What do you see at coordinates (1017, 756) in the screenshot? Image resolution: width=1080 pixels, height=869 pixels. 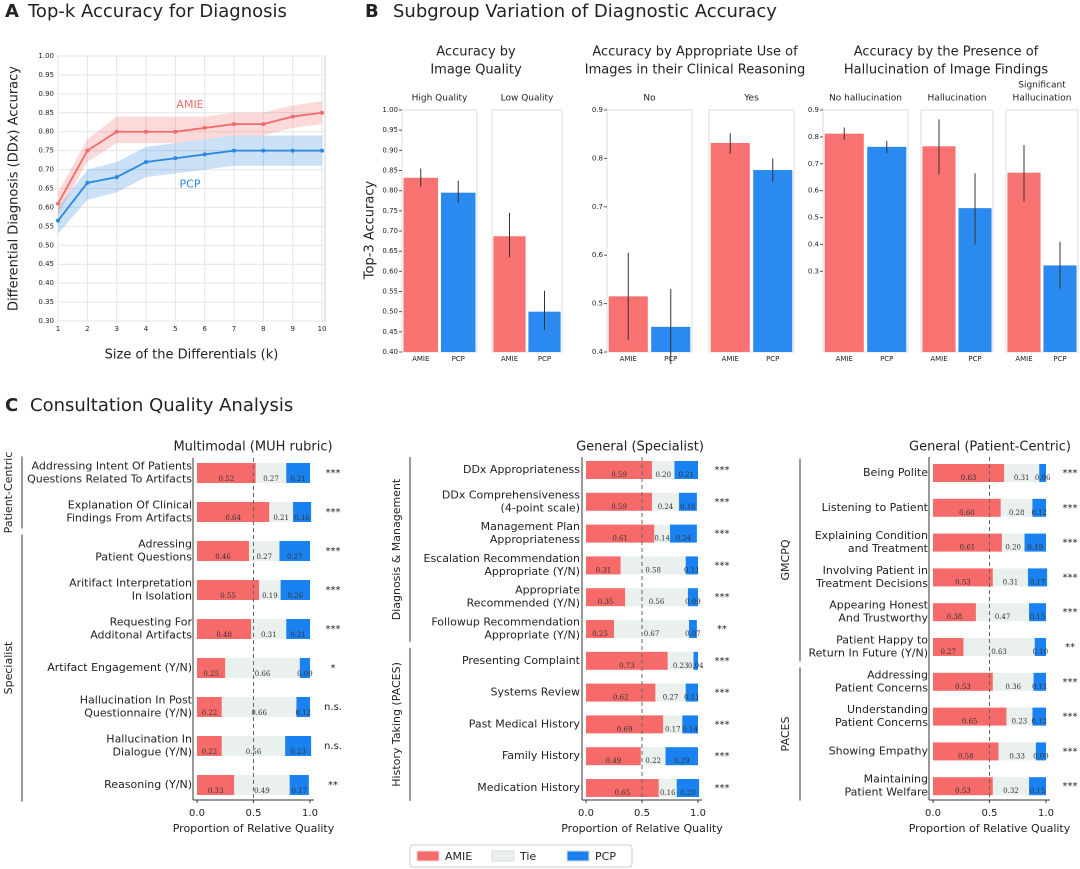 I see `value-label: 0.33` at bounding box center [1017, 756].